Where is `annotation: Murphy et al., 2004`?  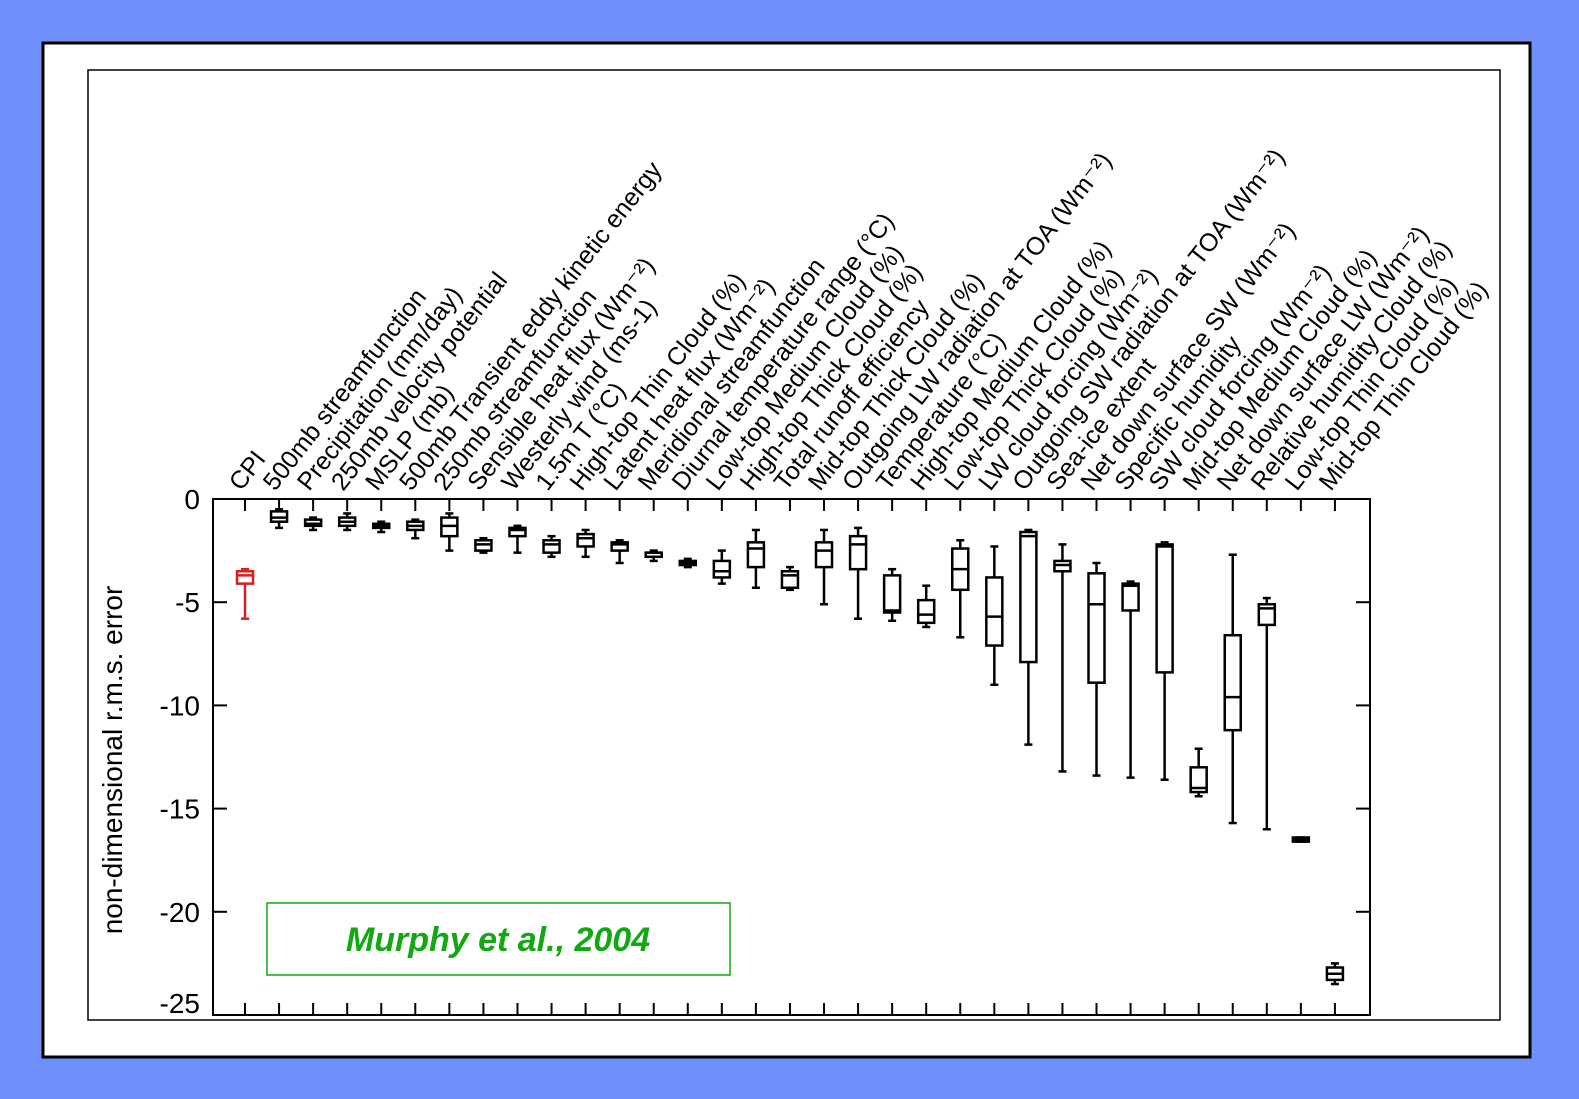 annotation: Murphy et al., 2004 is located at coordinates (498, 940).